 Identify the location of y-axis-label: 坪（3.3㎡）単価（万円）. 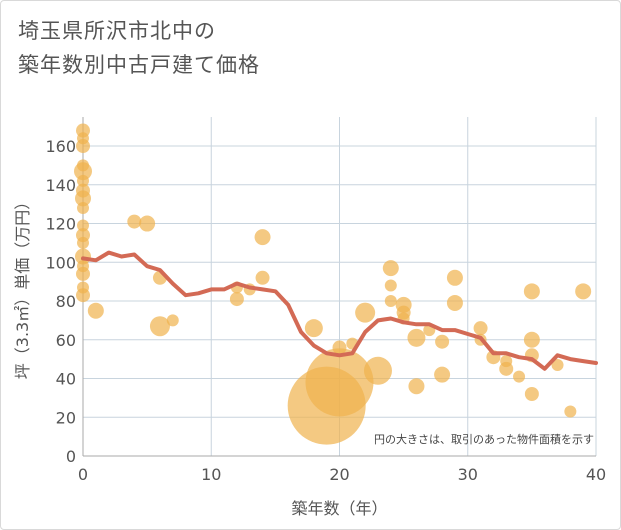
(22, 286).